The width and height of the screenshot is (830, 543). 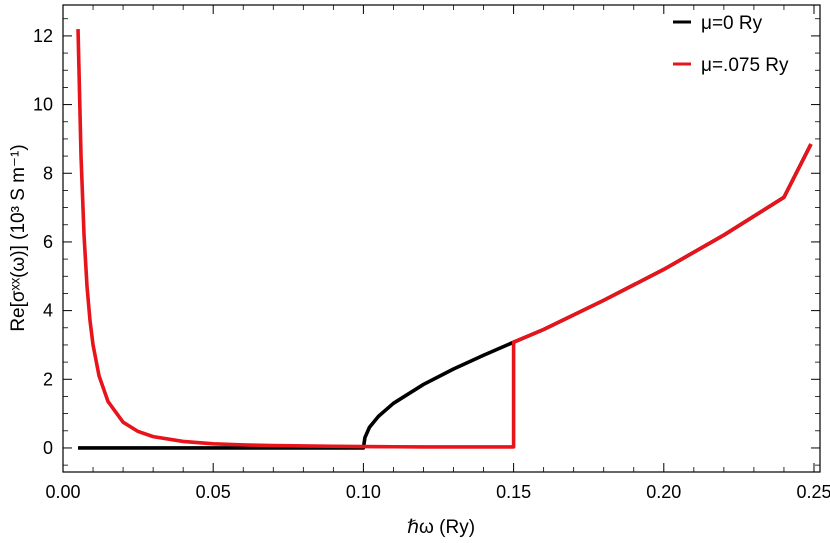 I want to click on x-axis-title: ℏω (Ry), so click(x=441, y=527).